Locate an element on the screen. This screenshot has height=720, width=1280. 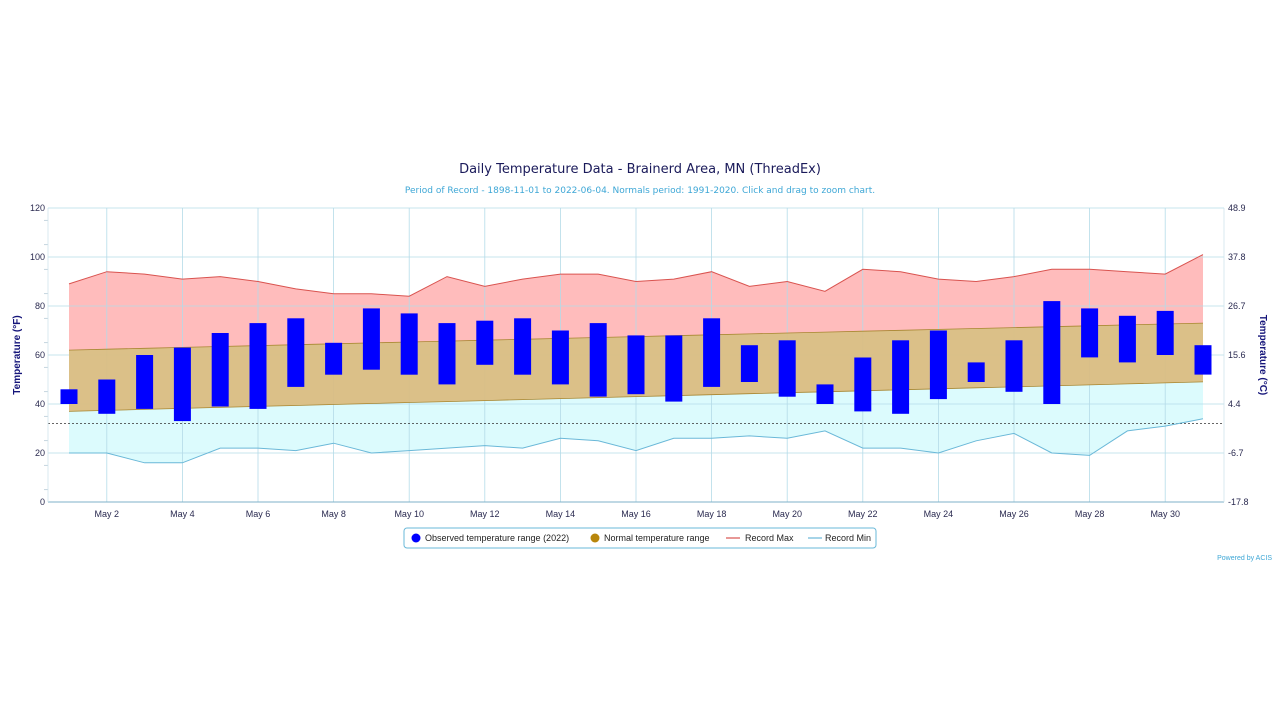
y-tick-label: 120 is located at coordinates (37, 208).